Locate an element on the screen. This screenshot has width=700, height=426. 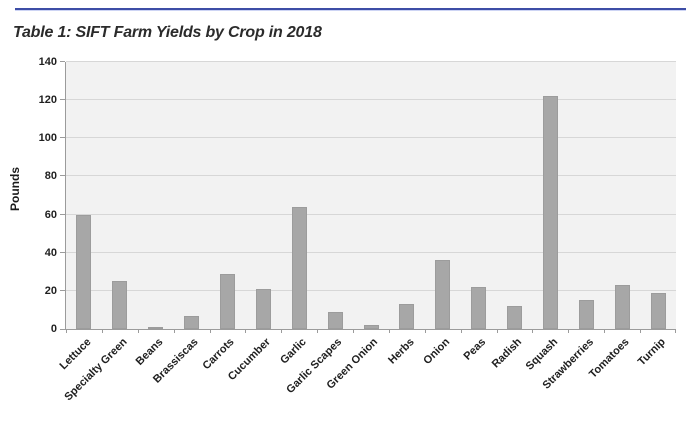
bar-onion is located at coordinates (443, 294).